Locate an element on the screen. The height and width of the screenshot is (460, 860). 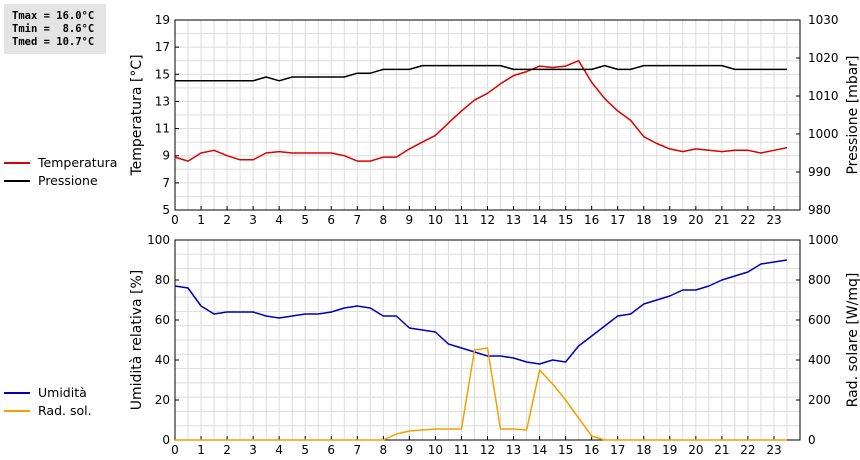
tmin-text: Tmin = 8.6°C is located at coordinates (53, 29).